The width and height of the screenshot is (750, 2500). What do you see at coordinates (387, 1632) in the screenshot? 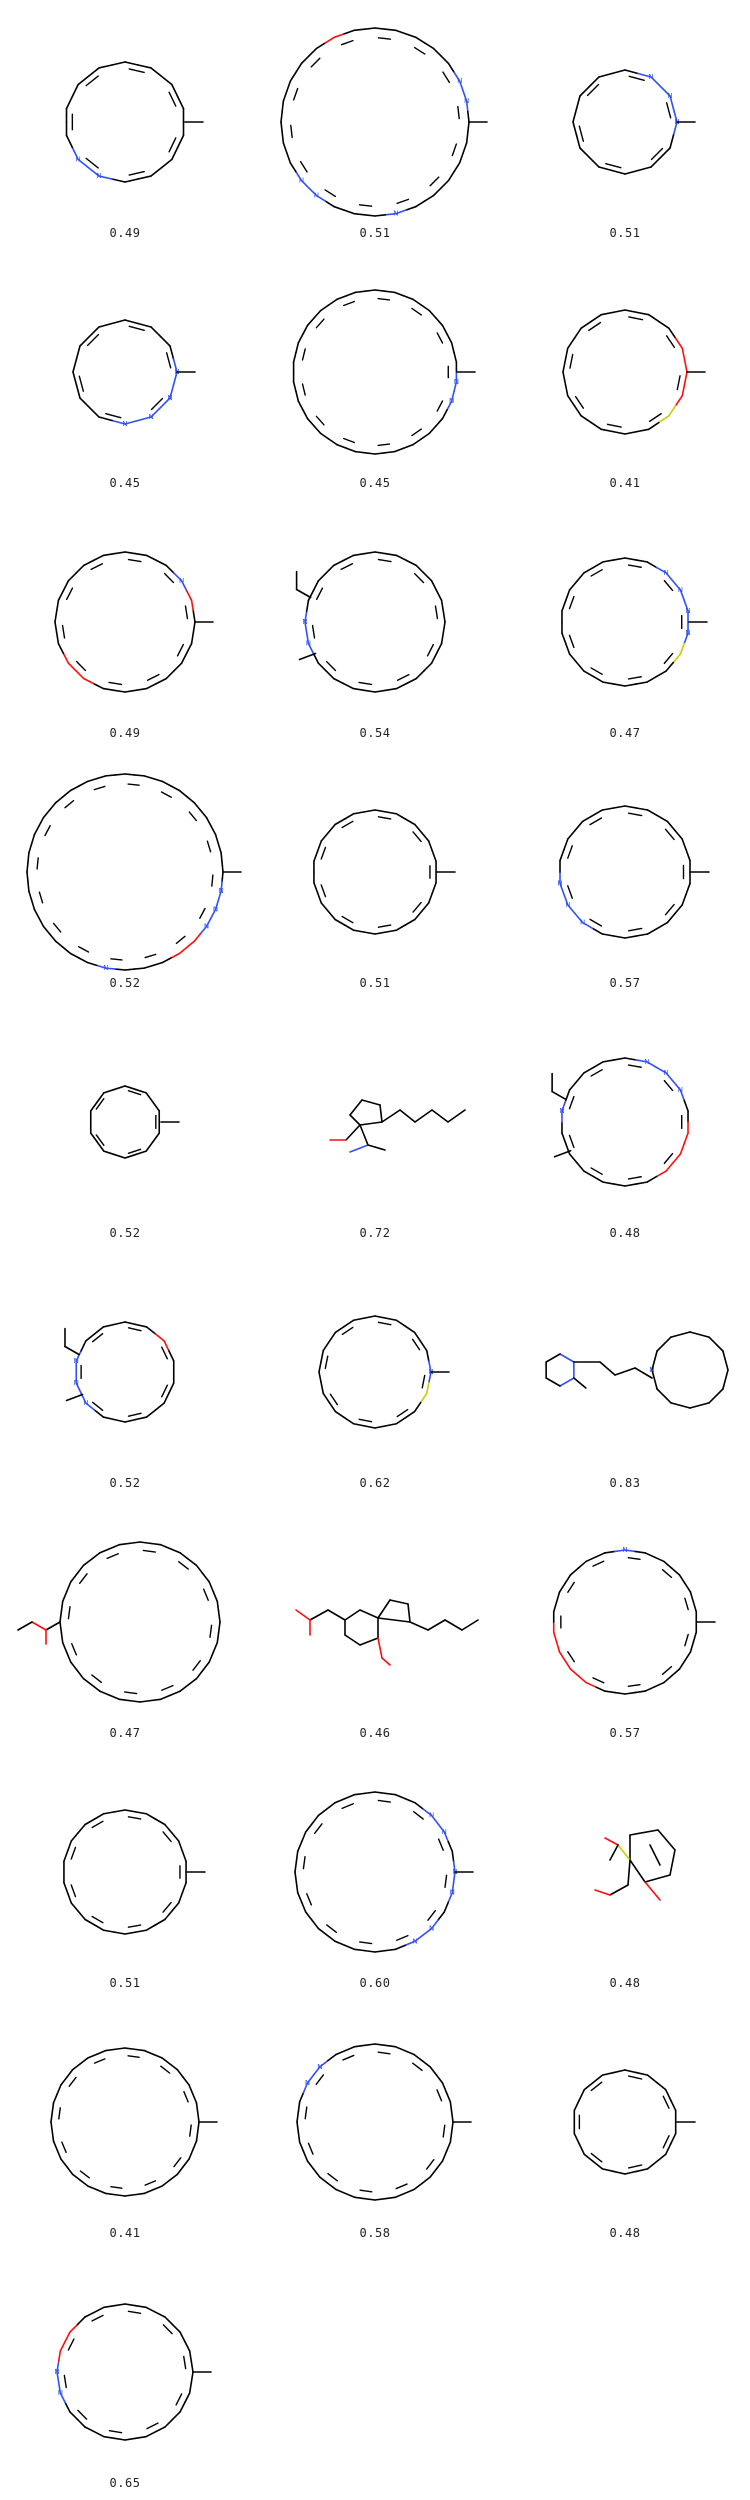
I see `molecule-structure` at bounding box center [387, 1632].